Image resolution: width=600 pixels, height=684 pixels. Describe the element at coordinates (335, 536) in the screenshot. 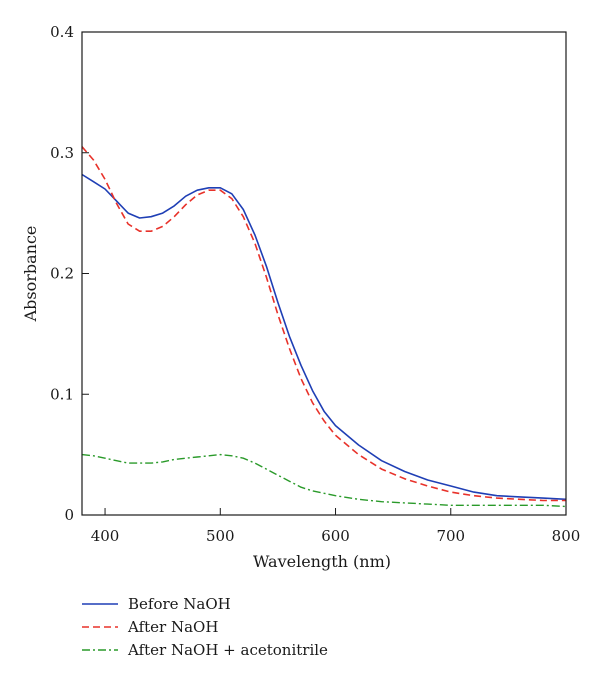

I see `x-tick-label: 600` at that location.